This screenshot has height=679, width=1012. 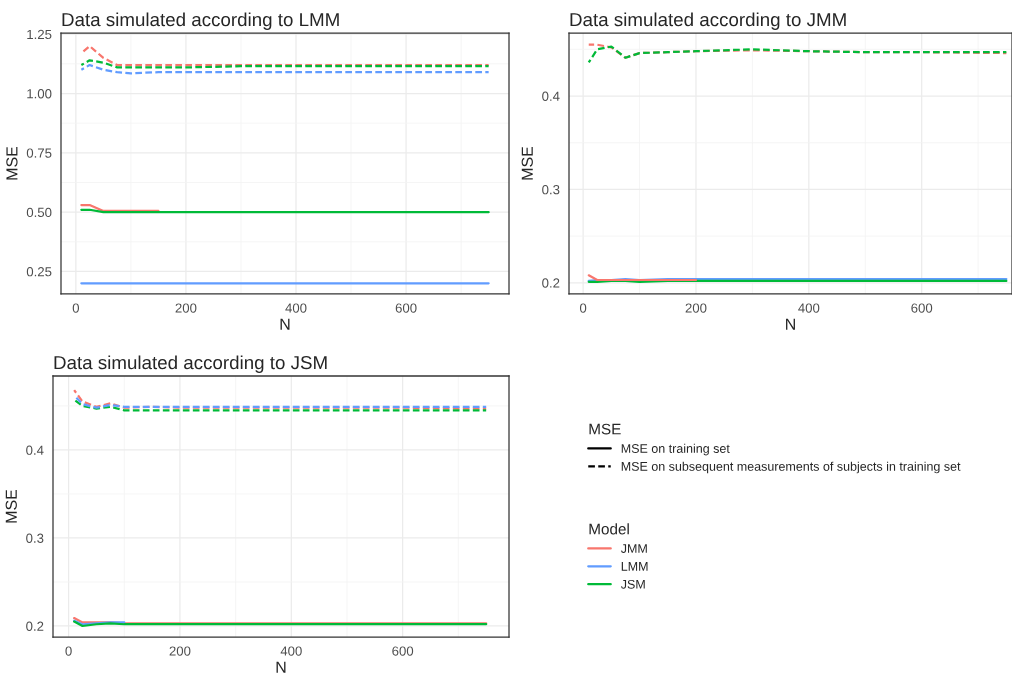 I want to click on text: MSE on training set, so click(x=675, y=449).